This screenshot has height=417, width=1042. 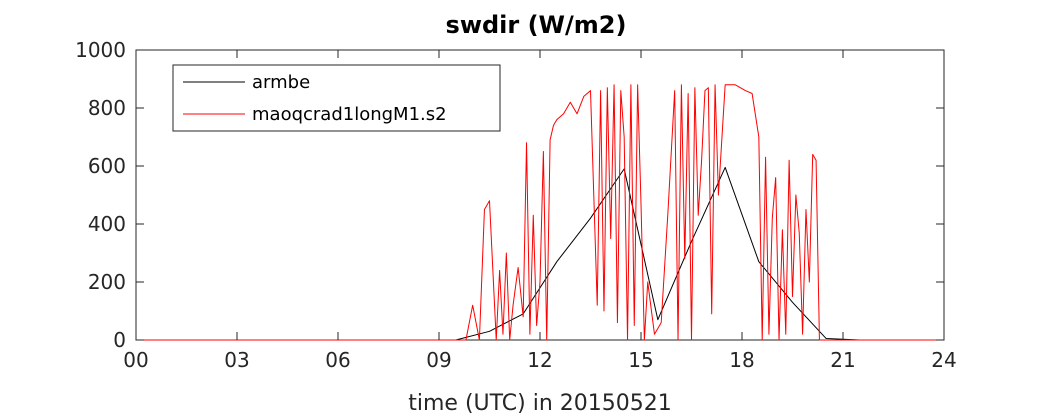 I want to click on x-tick-label: 21, so click(x=842, y=360).